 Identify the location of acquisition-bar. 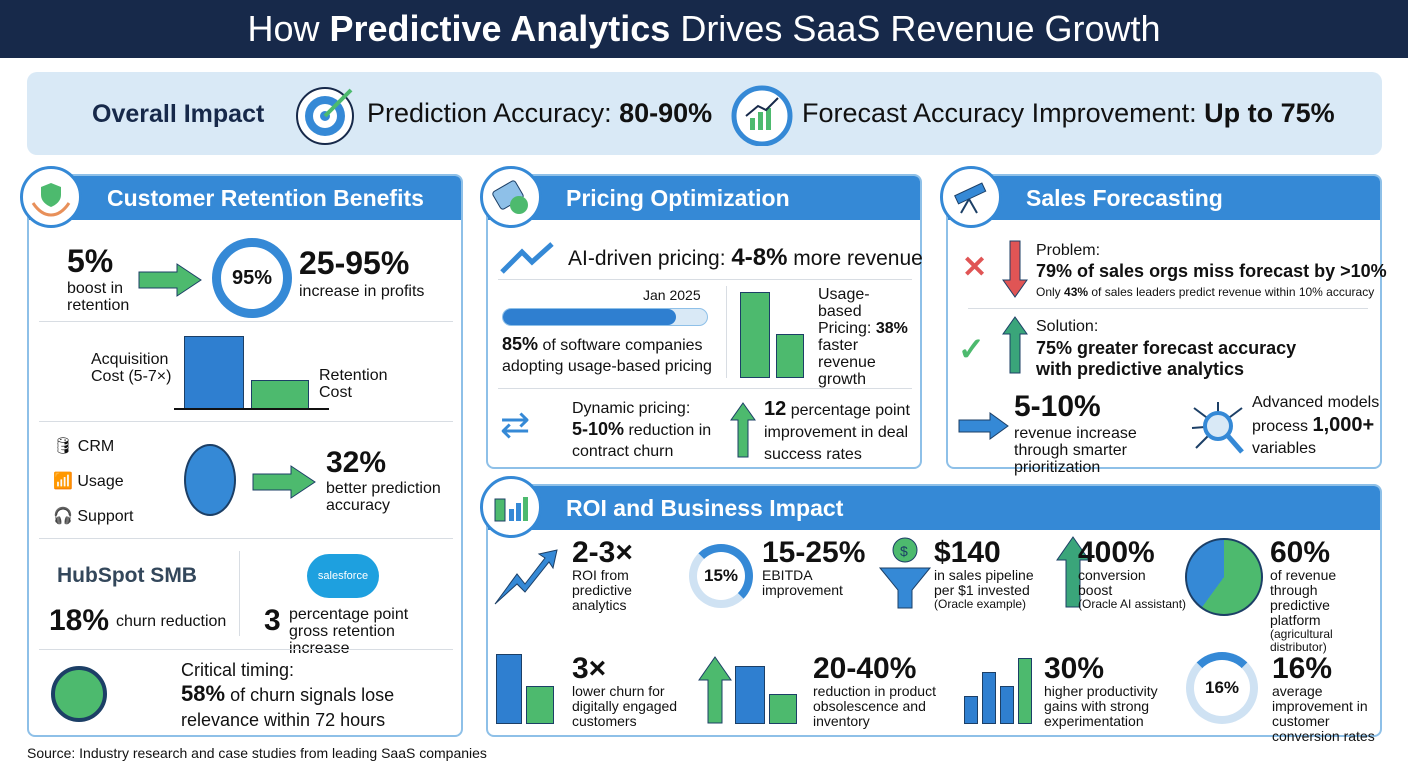
(214, 372).